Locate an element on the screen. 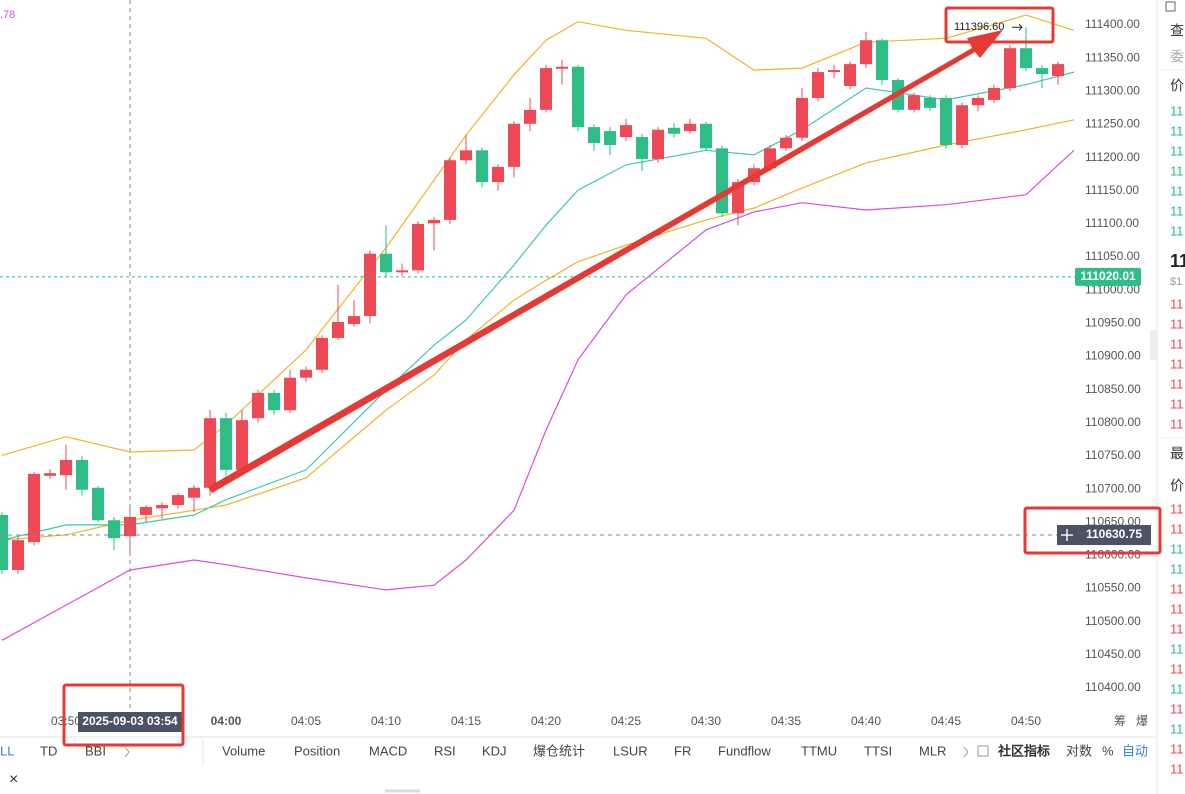  log-toggle: 对数 is located at coordinates (1079, 750).